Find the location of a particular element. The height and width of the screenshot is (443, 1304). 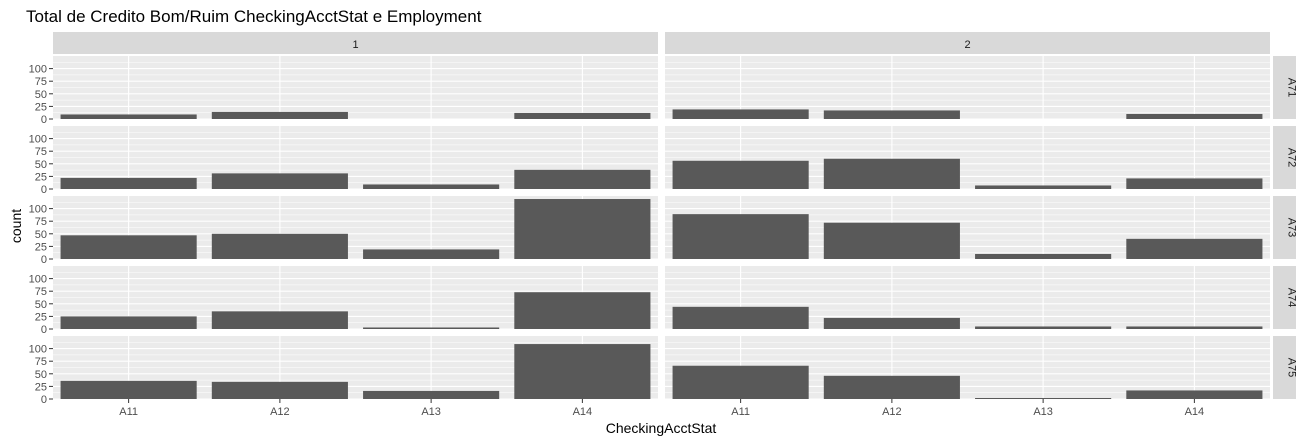

bar-A75-2-A12 is located at coordinates (891, 387).